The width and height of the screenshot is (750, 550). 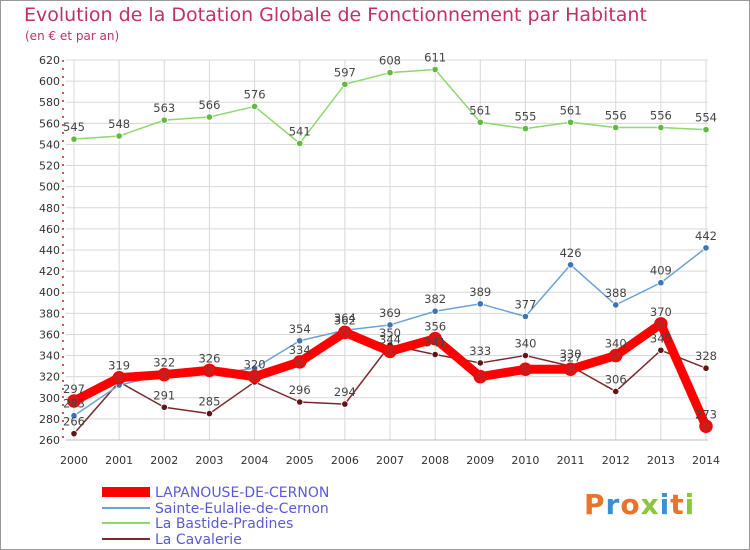 I want to click on data-label-sainte-eulalie-de-cernon-2013: 409, so click(x=661, y=271).